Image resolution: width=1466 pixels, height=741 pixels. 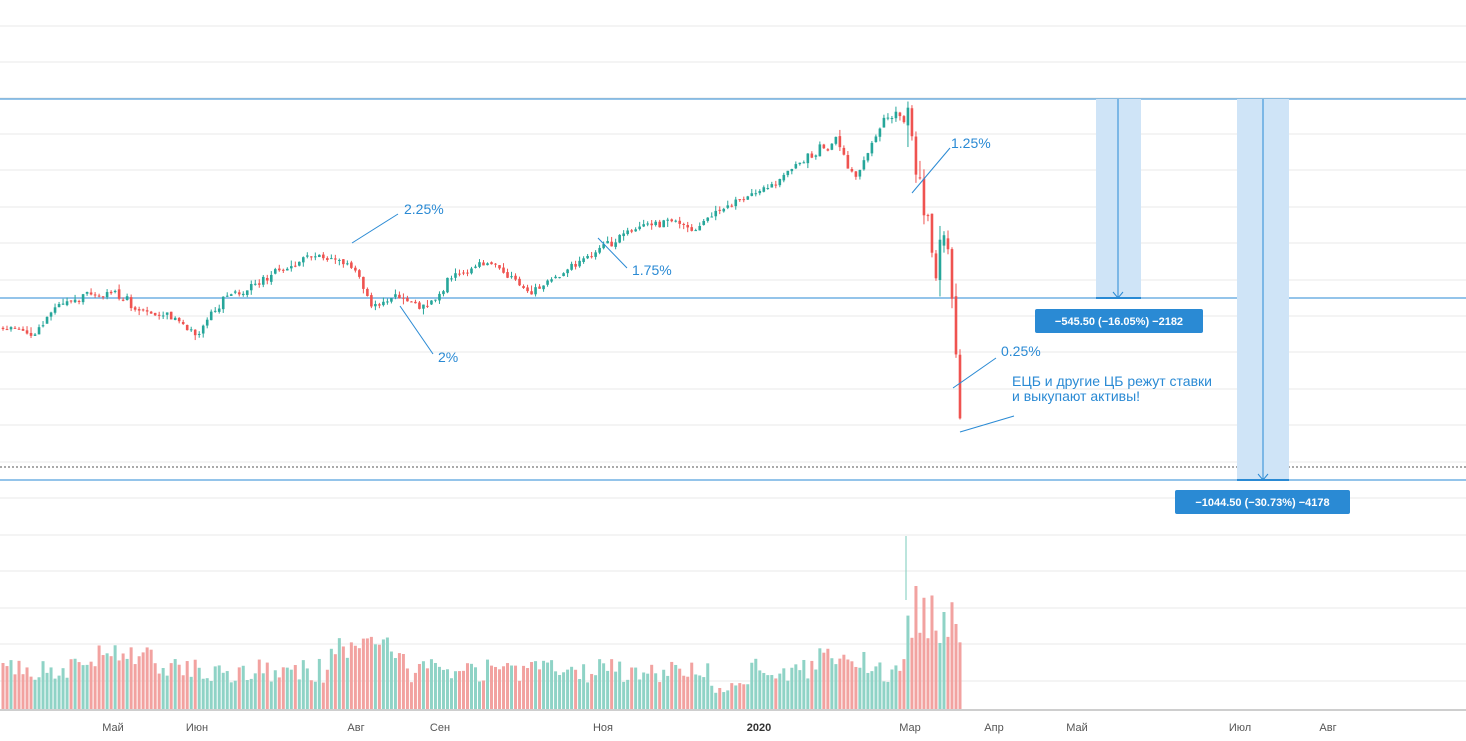 What do you see at coordinates (971, 143) in the screenshot?
I see `rate-label: 1.25%` at bounding box center [971, 143].